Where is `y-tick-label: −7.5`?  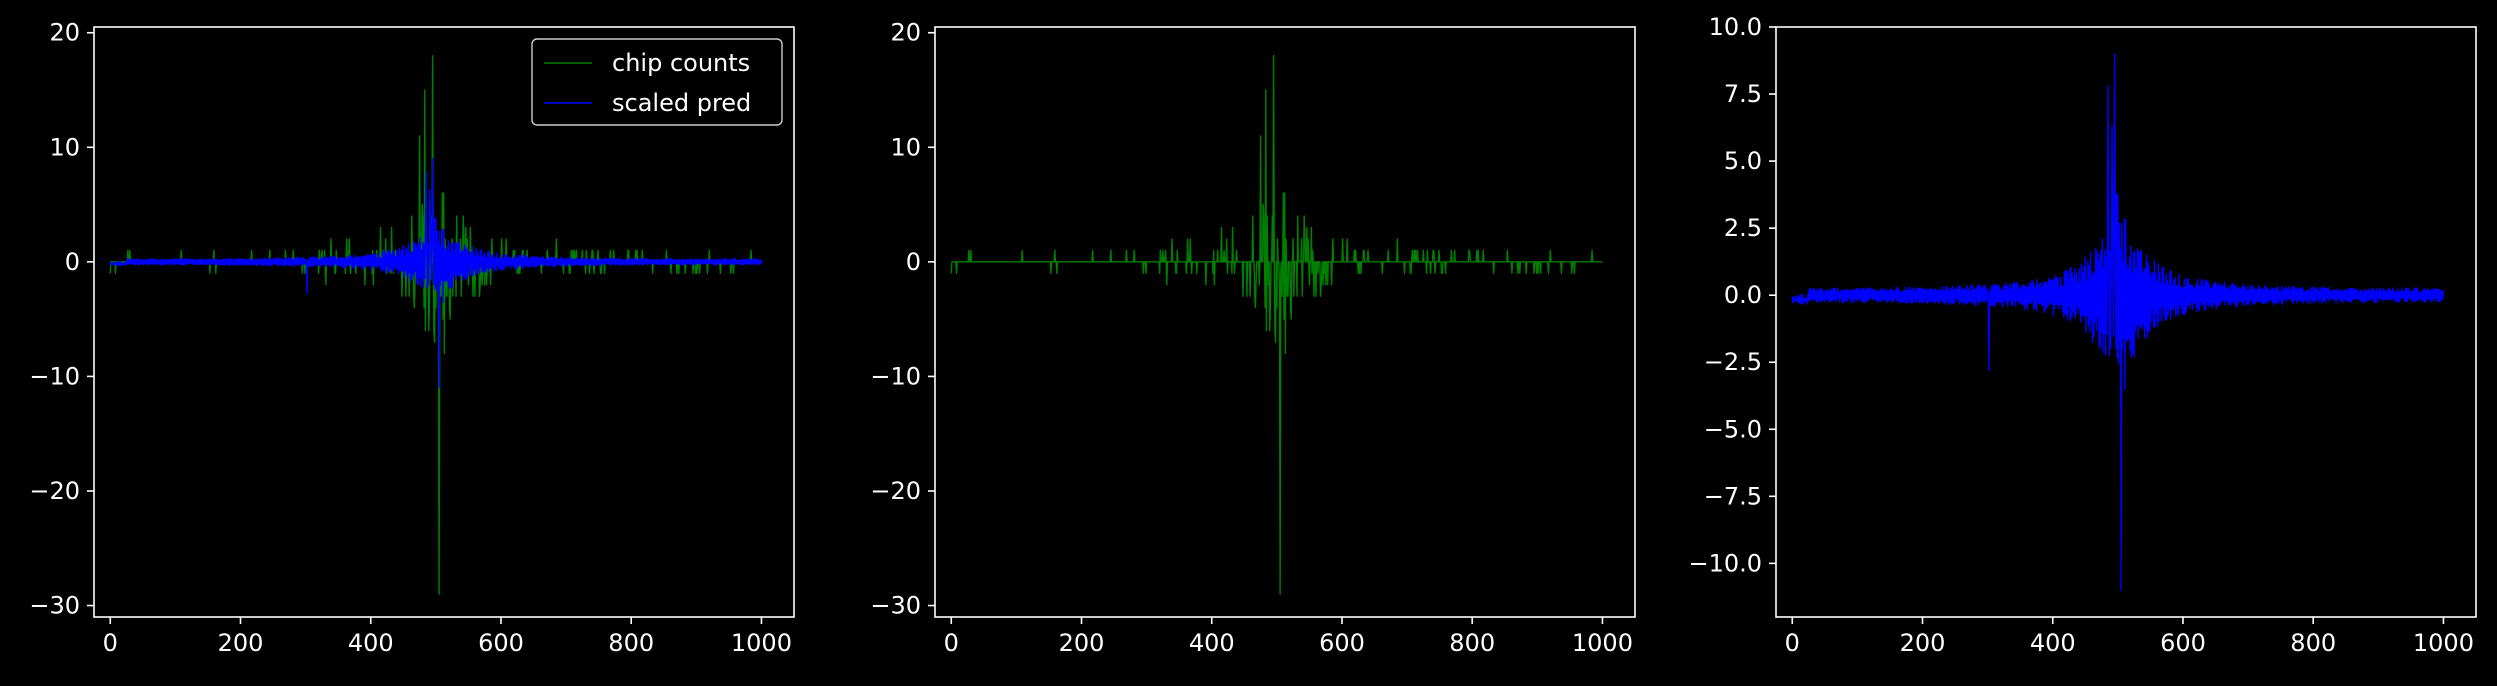
y-tick-label: −7.5 is located at coordinates (1733, 496).